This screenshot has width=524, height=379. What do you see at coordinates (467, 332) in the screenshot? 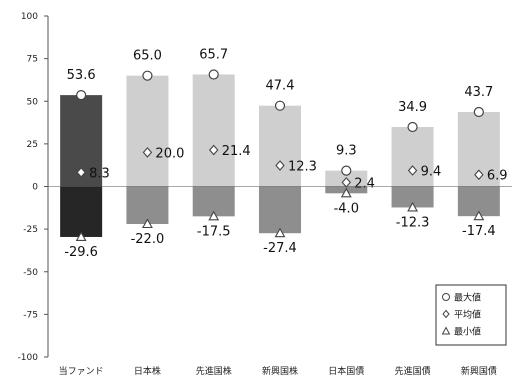
I see `legend-label: 最小値` at bounding box center [467, 332].